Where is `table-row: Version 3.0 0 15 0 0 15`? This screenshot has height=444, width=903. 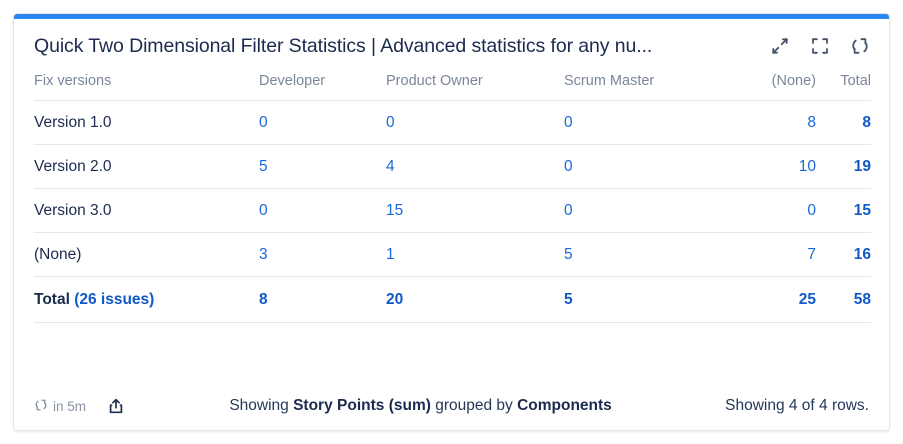
table-row: Version 3.0 0 15 0 0 15 is located at coordinates (452, 210).